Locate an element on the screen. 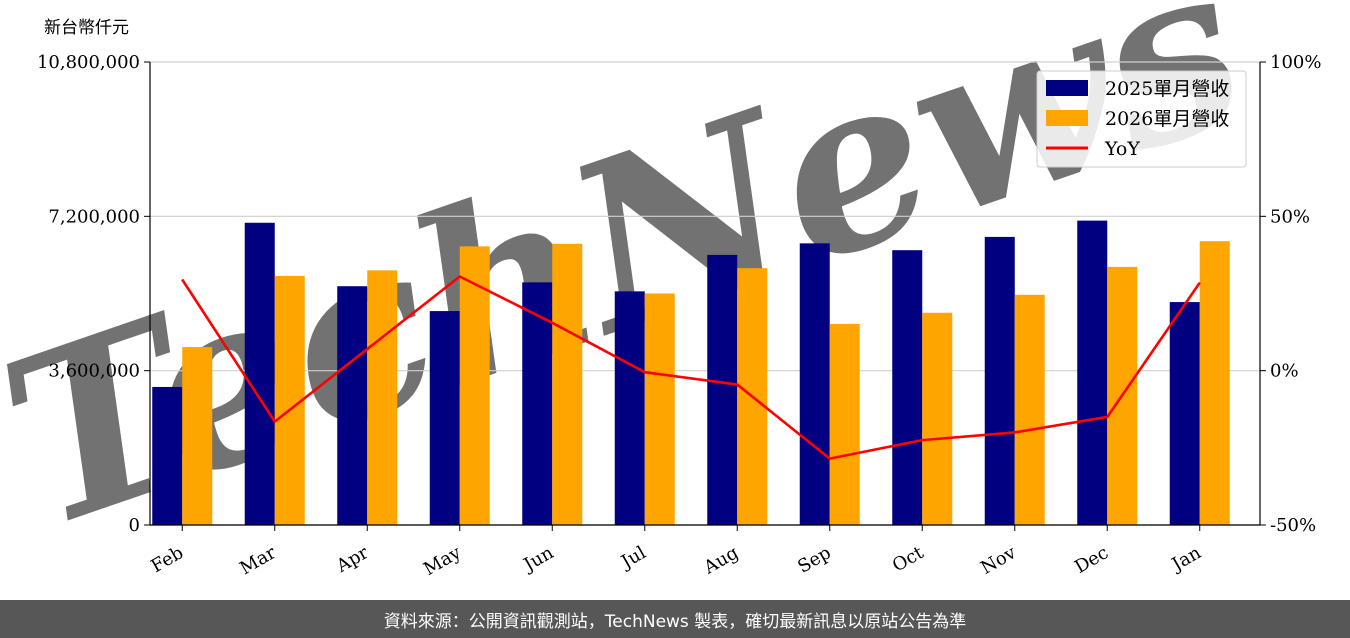 This screenshot has height=638, width=1350. x-tick-label: Oct is located at coordinates (908, 559).